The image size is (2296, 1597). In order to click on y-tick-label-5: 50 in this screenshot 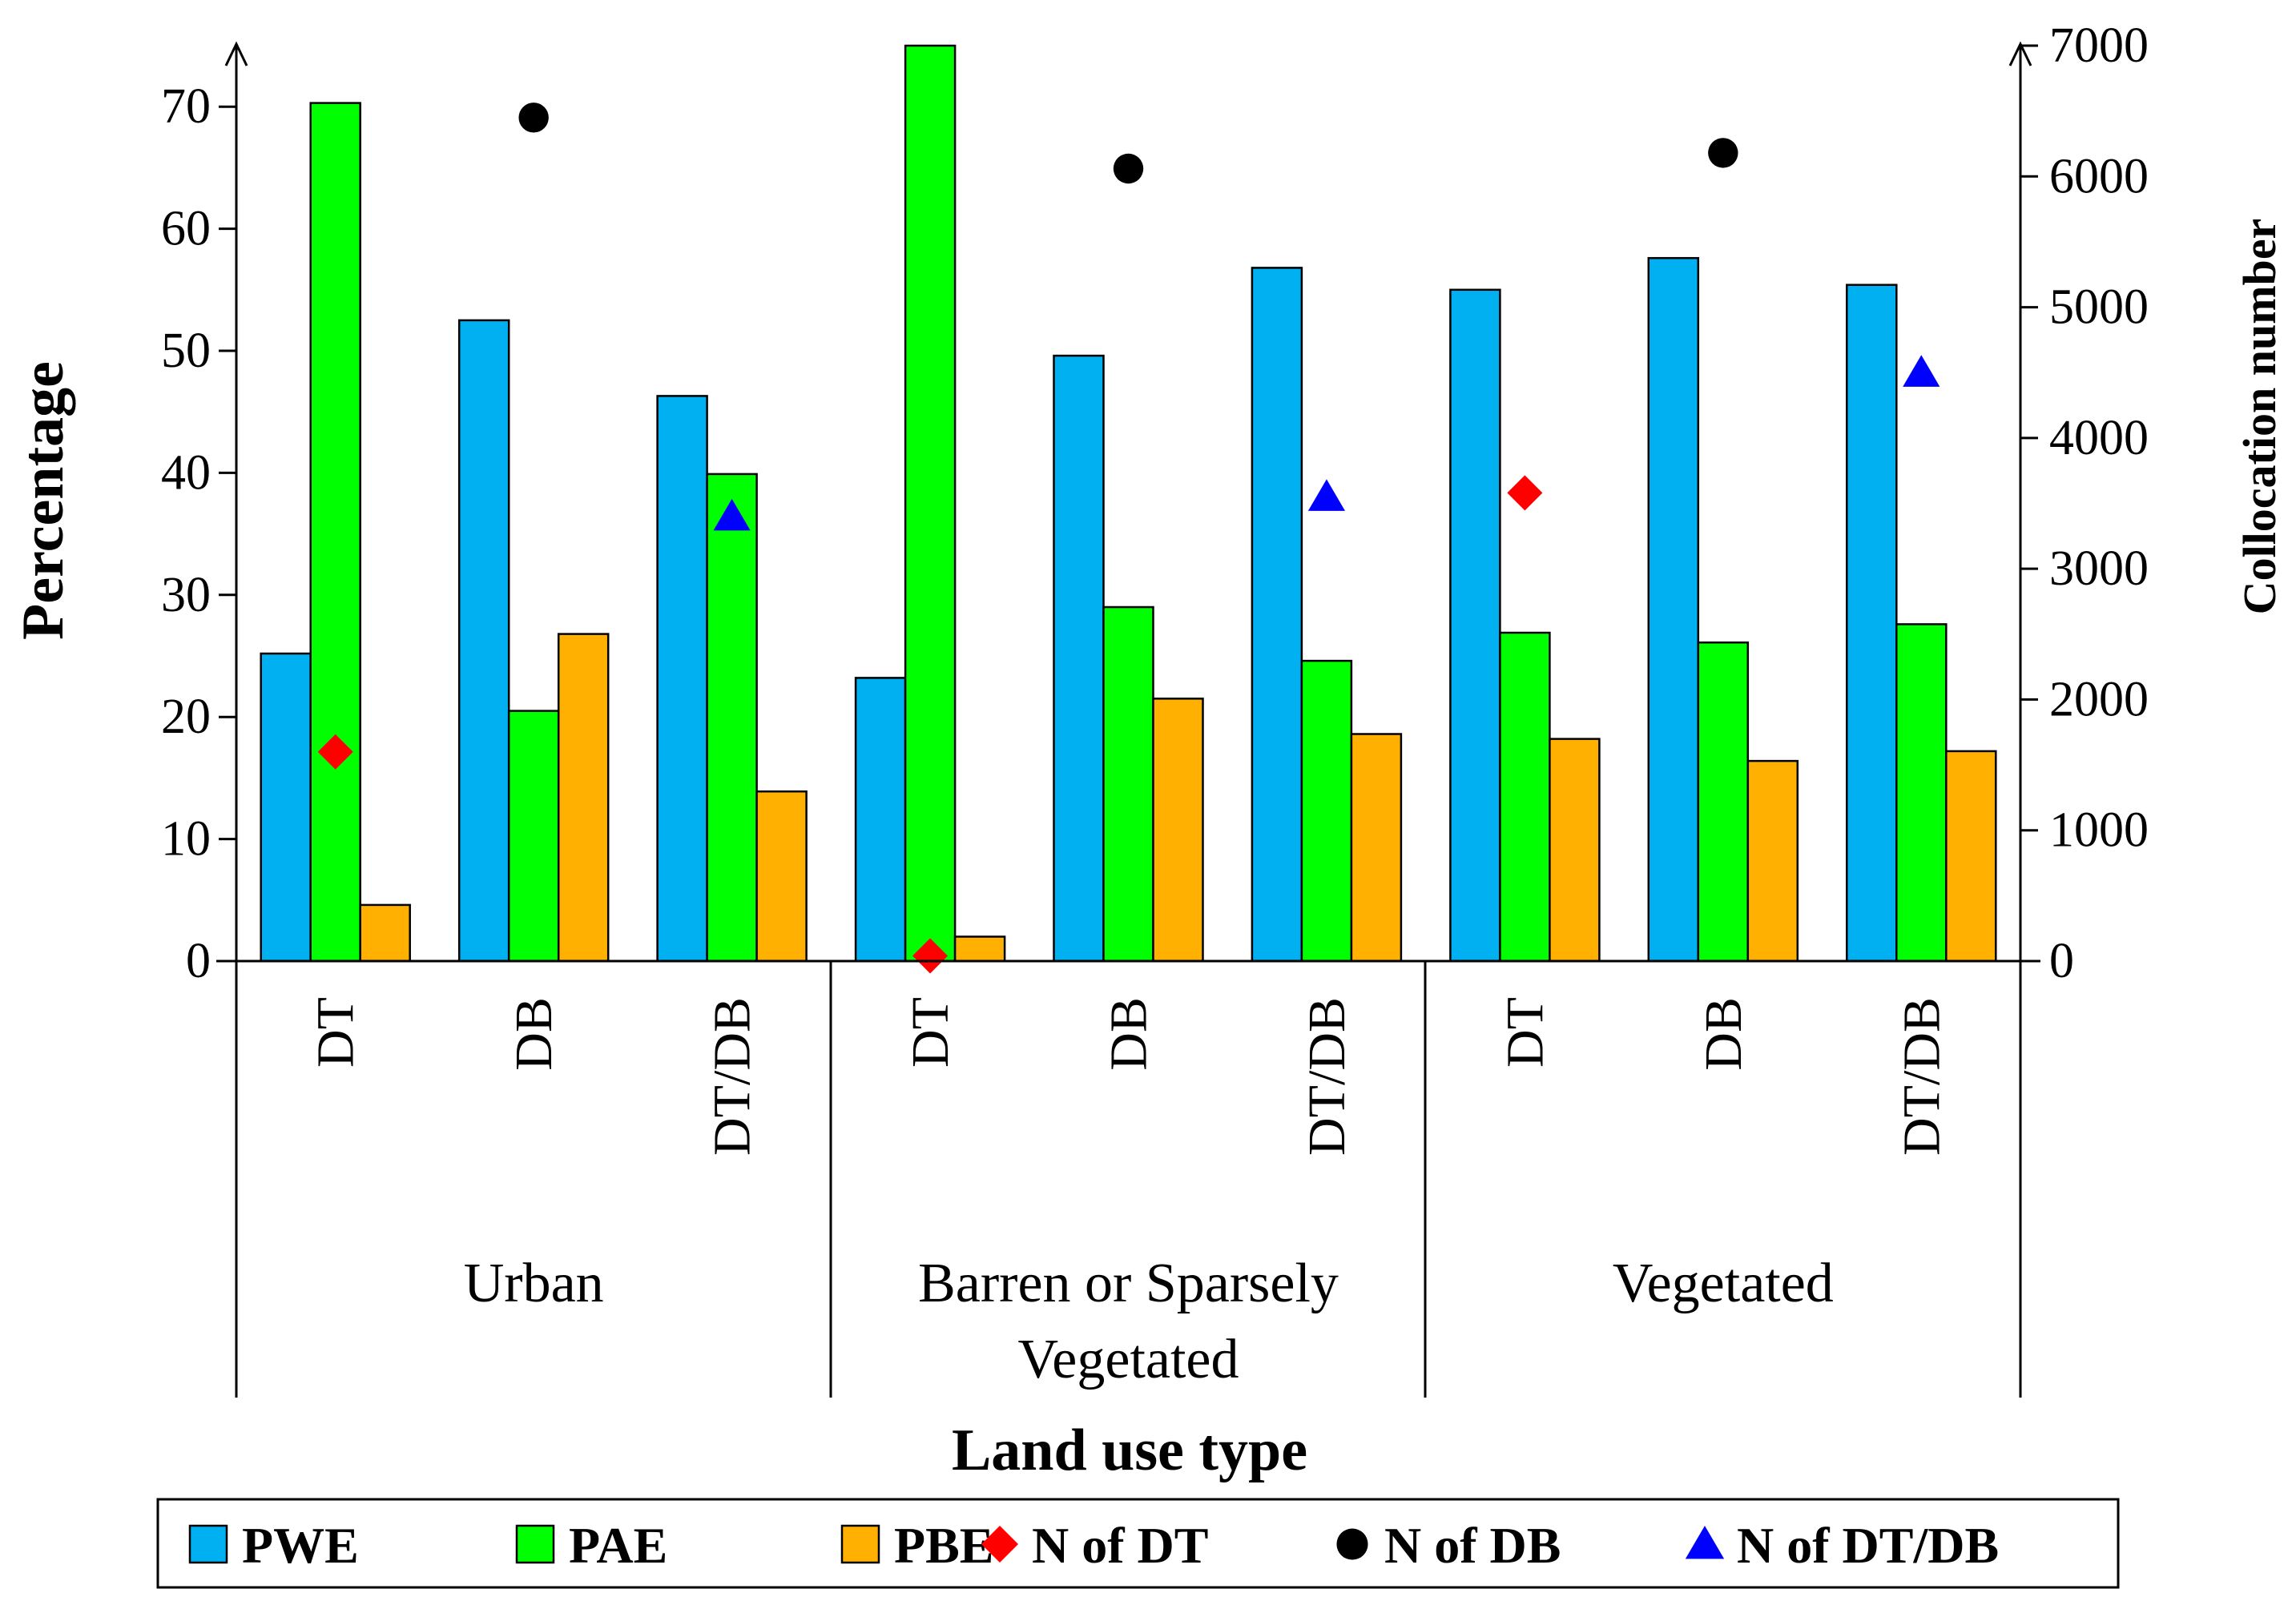, I will do `click(186, 351)`.